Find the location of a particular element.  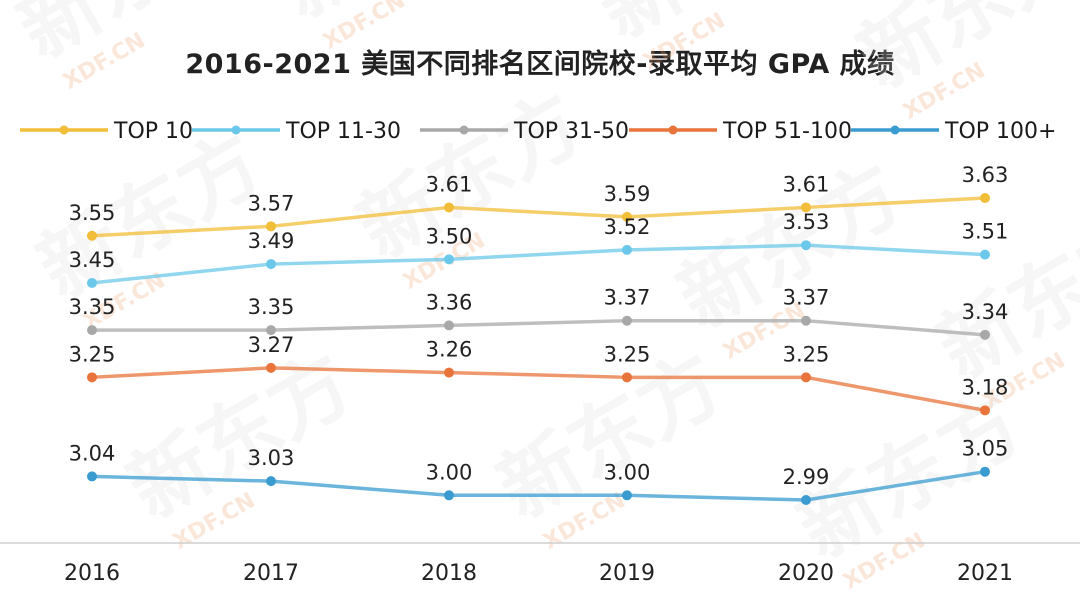

legend-label: TOP 11-30 is located at coordinates (343, 131).